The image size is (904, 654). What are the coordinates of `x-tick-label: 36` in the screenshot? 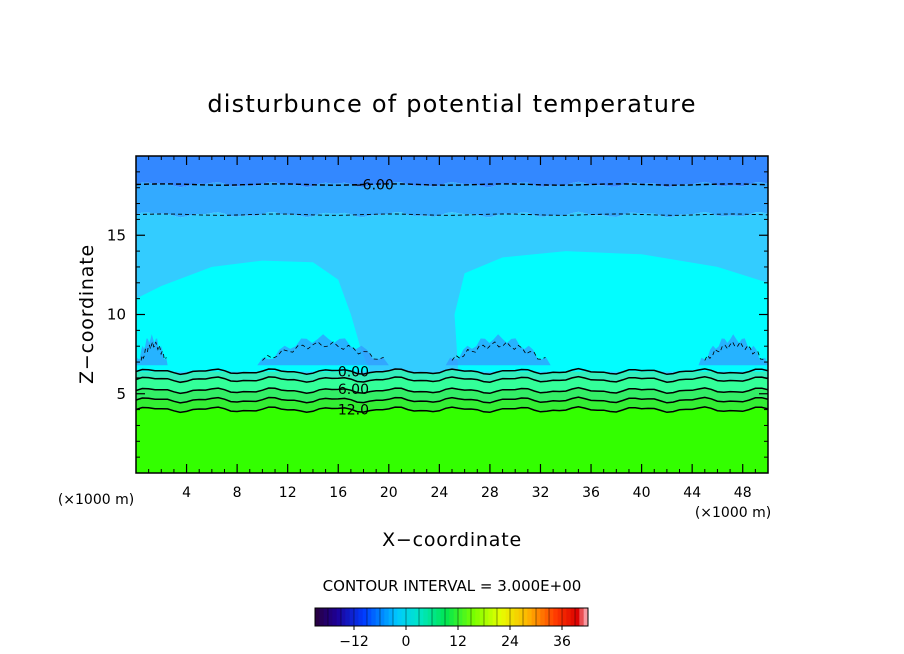 It's located at (591, 493).